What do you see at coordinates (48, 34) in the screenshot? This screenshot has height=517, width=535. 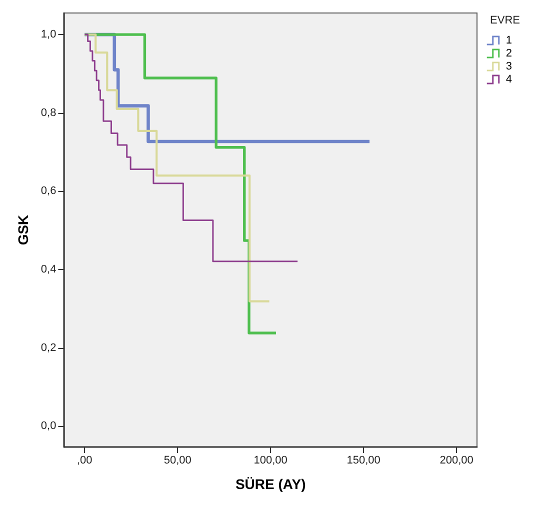 I see `y-tick-label: 1,0` at bounding box center [48, 34].